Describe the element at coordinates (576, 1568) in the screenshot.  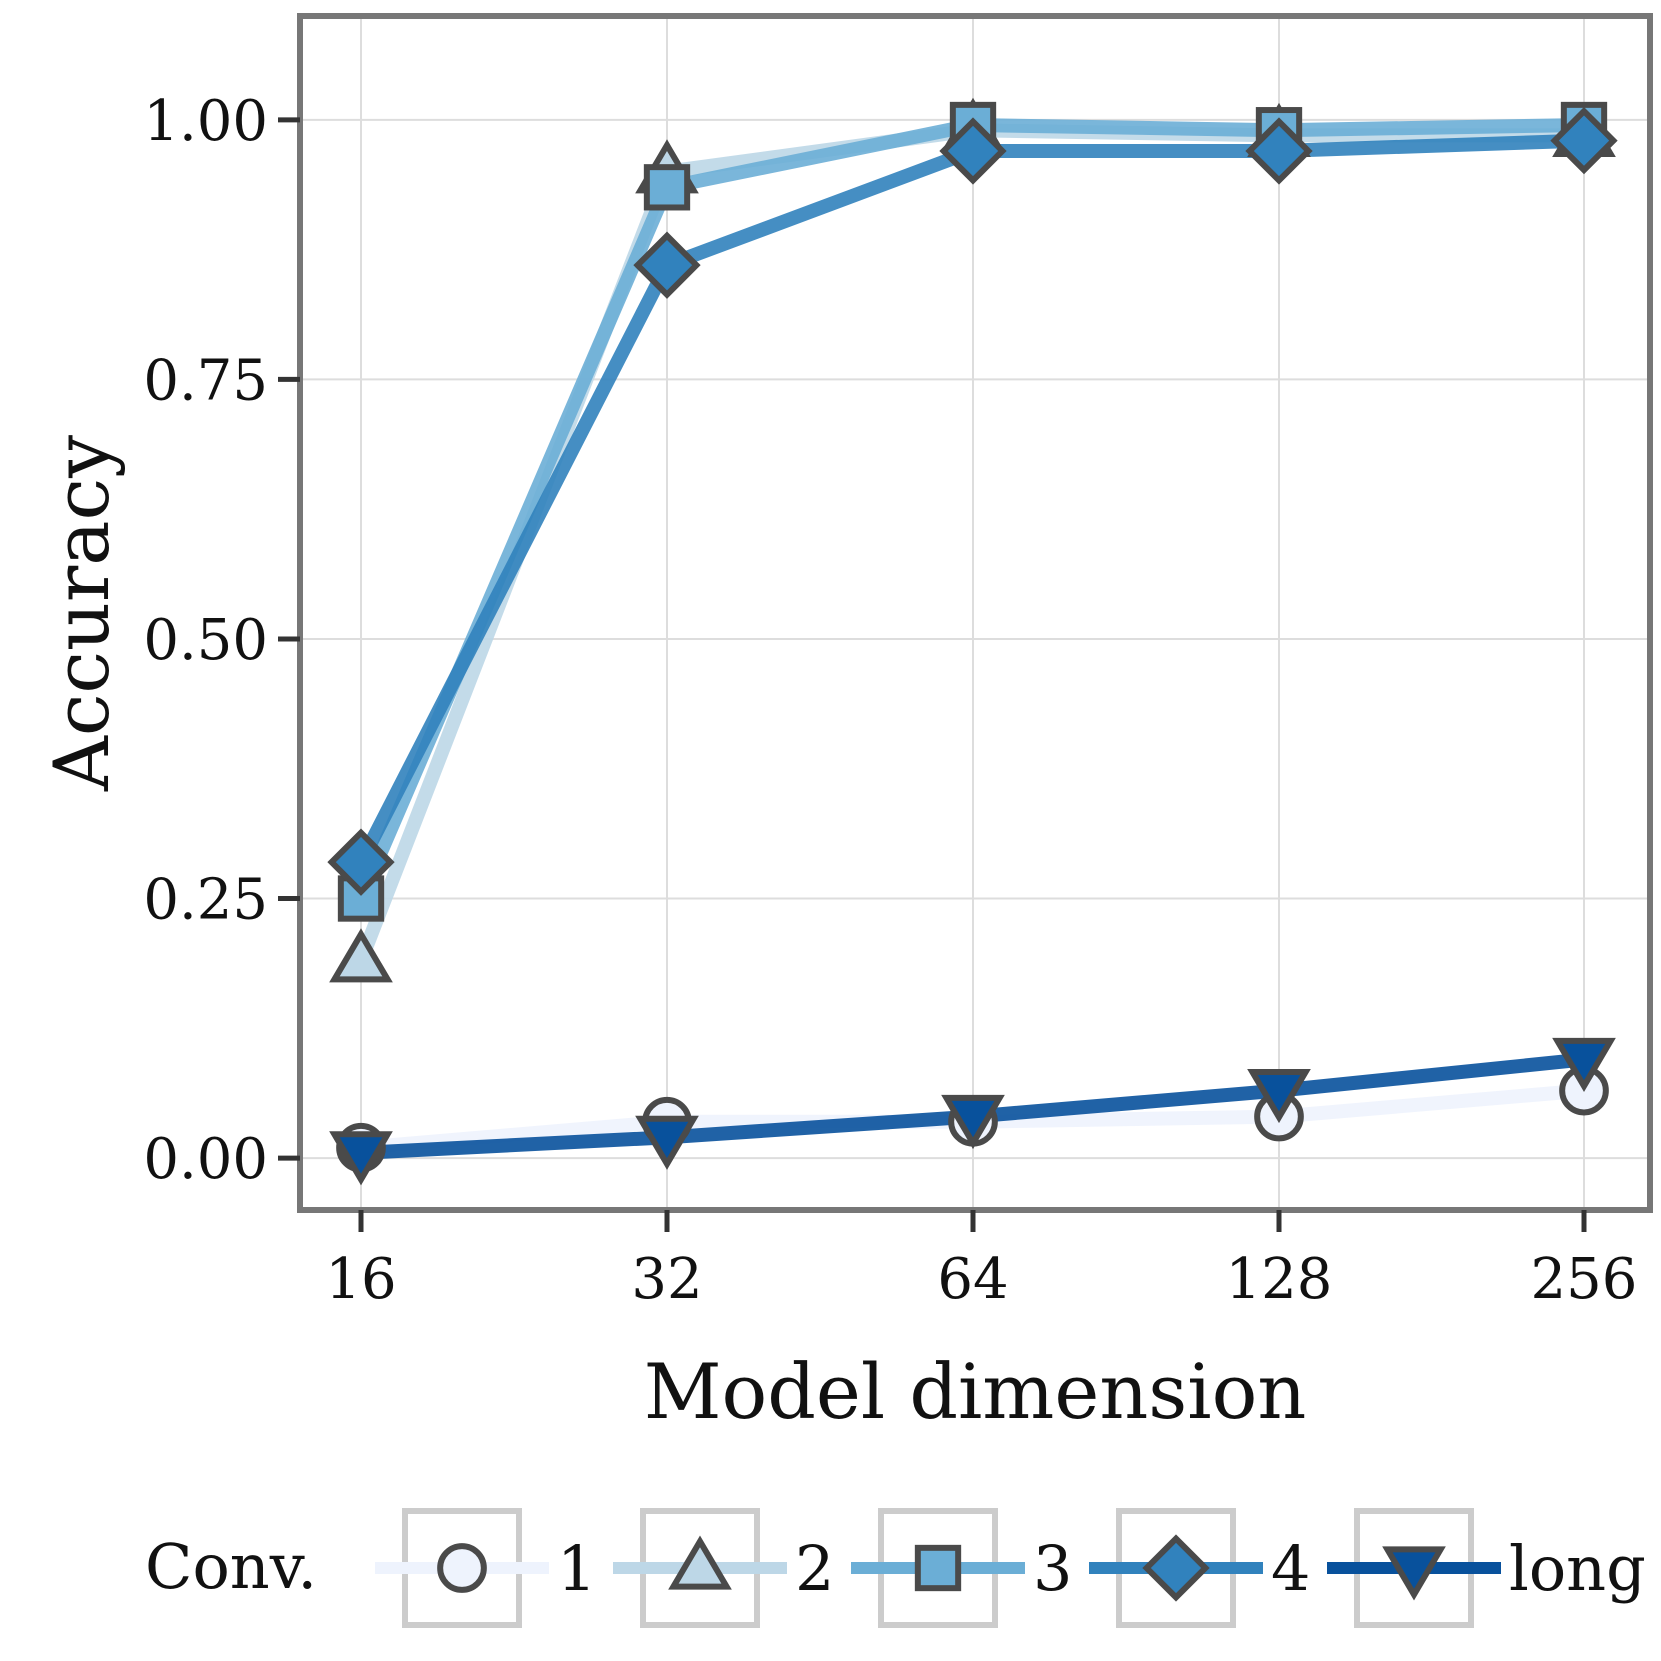
I see `legend-label: 1` at that location.